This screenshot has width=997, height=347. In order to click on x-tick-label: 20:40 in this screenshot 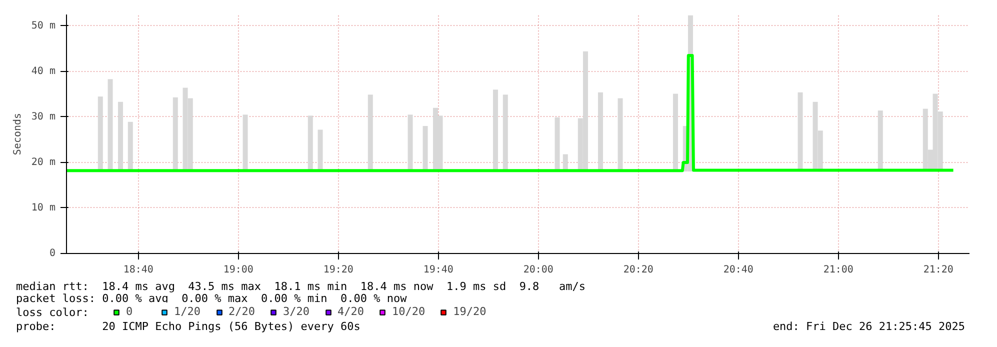, I will do `click(738, 270)`.